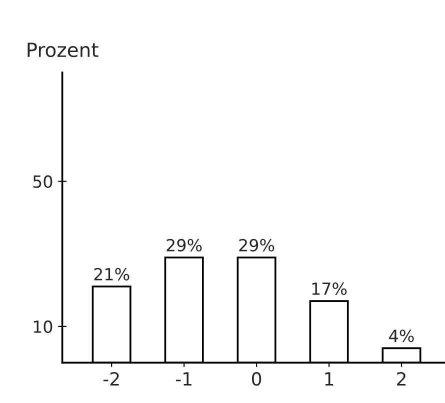 The height and width of the screenshot is (403, 445). What do you see at coordinates (111, 379) in the screenshot?
I see `x-tick-label: -2` at bounding box center [111, 379].